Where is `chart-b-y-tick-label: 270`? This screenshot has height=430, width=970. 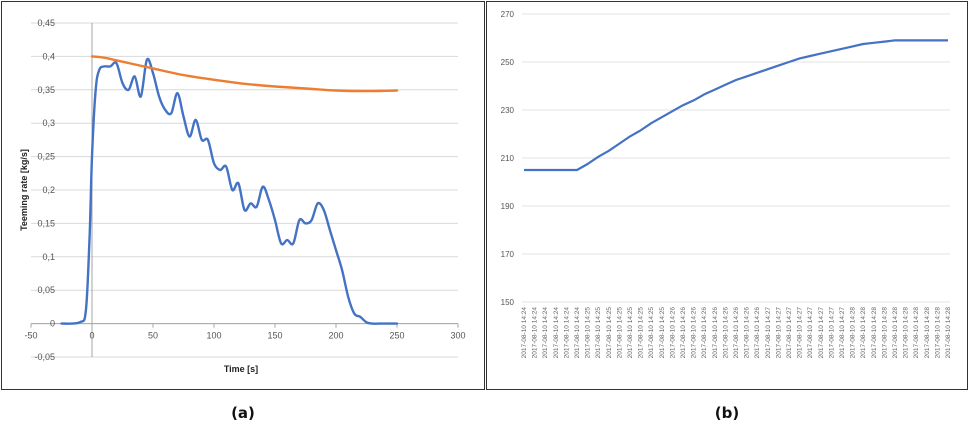 chart-b-y-tick-label: 270 is located at coordinates (508, 14).